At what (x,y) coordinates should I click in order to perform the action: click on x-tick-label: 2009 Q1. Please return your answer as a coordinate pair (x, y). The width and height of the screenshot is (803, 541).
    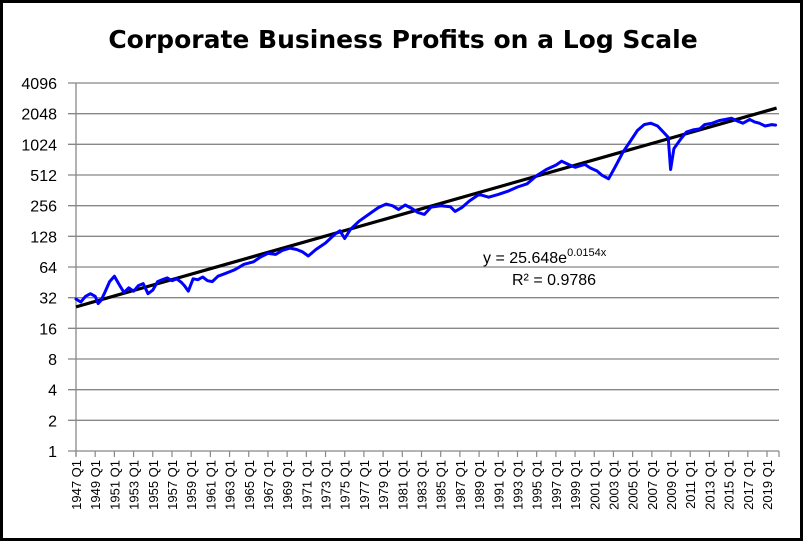
    Looking at the image, I should click on (671, 485).